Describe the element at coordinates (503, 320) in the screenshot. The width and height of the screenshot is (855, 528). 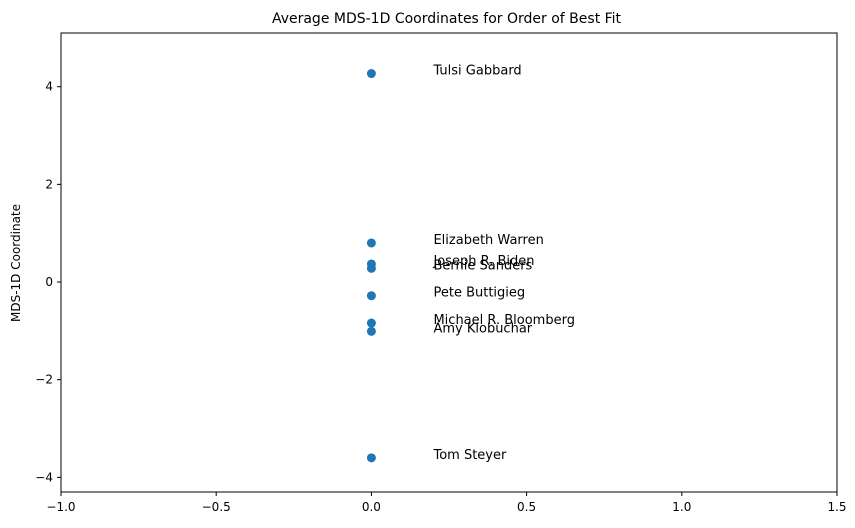
I see `point-label: Michael R. Bloomberg` at that location.